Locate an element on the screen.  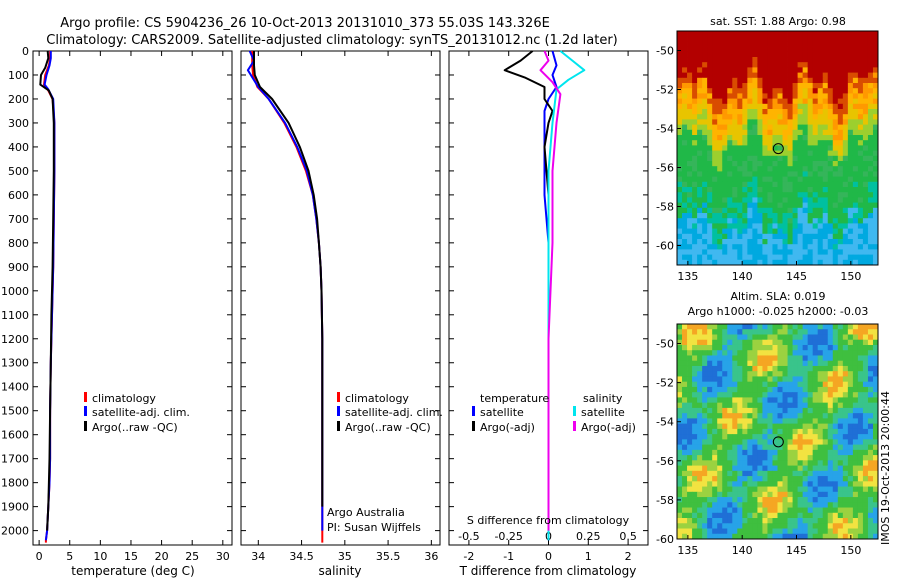
legend-label-satellite: satellite-adj. clim. is located at coordinates (394, 412).